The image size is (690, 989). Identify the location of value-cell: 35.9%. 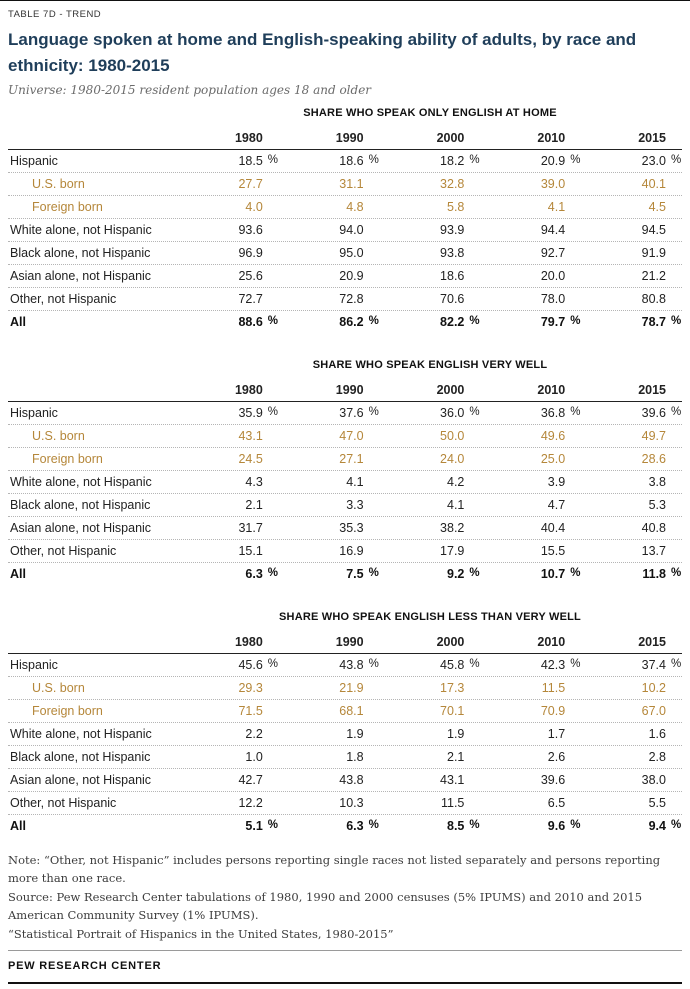
(228, 413).